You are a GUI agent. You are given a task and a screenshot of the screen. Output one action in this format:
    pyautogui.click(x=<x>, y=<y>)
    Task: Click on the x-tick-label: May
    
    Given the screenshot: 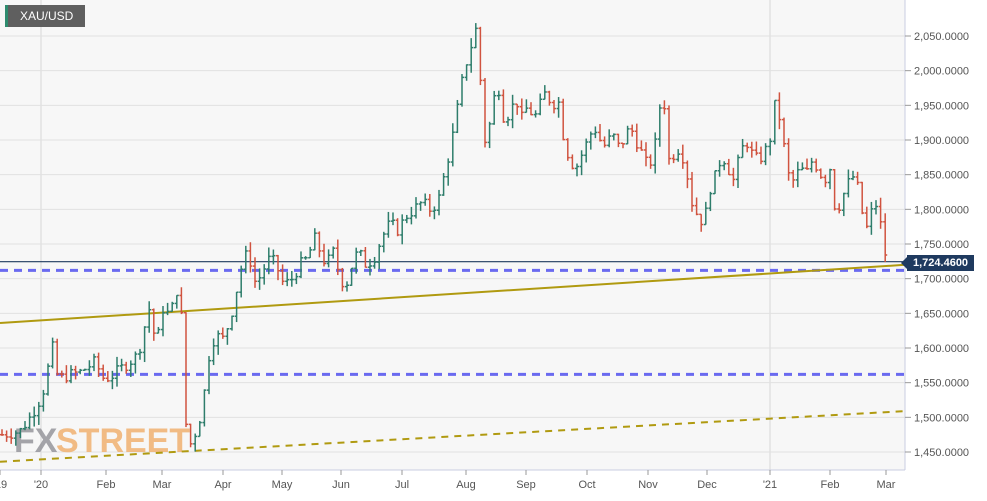 What is the action you would take?
    pyautogui.click(x=282, y=485)
    